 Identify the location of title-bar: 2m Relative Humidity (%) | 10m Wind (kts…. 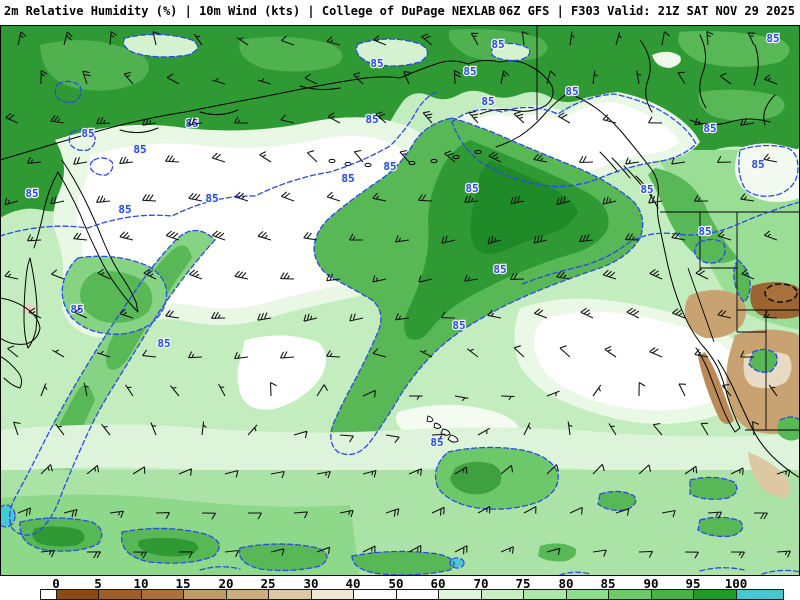
(400, 12).